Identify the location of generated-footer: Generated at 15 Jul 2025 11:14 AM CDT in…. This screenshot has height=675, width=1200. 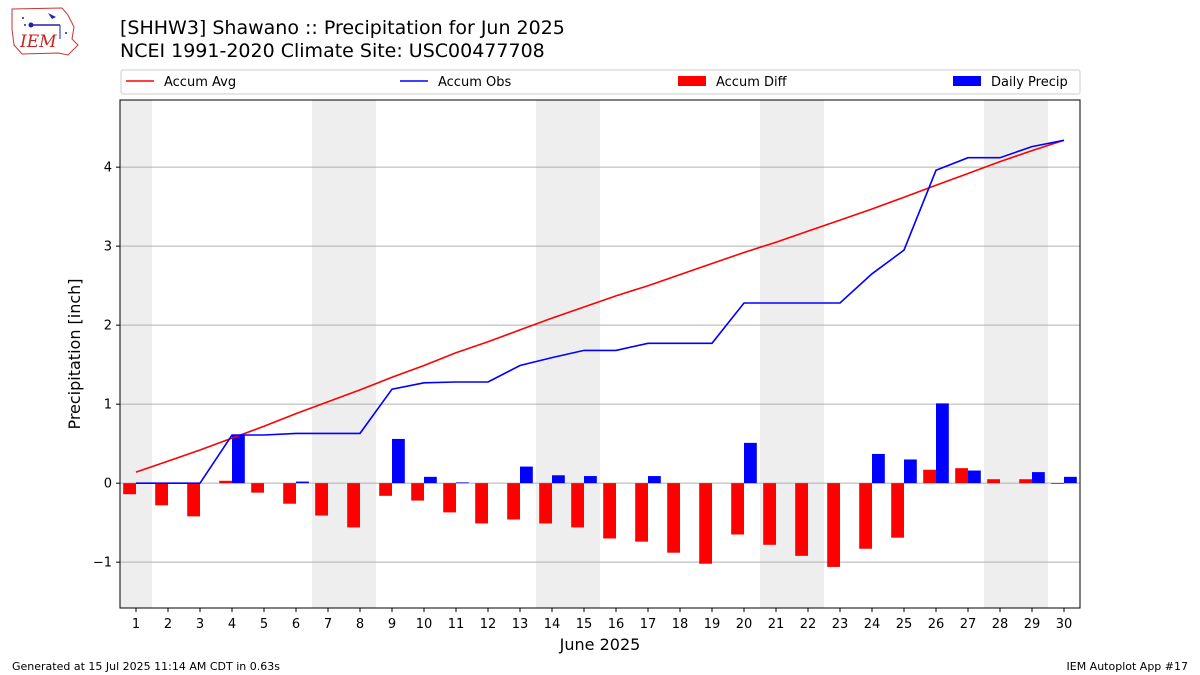
(146, 666).